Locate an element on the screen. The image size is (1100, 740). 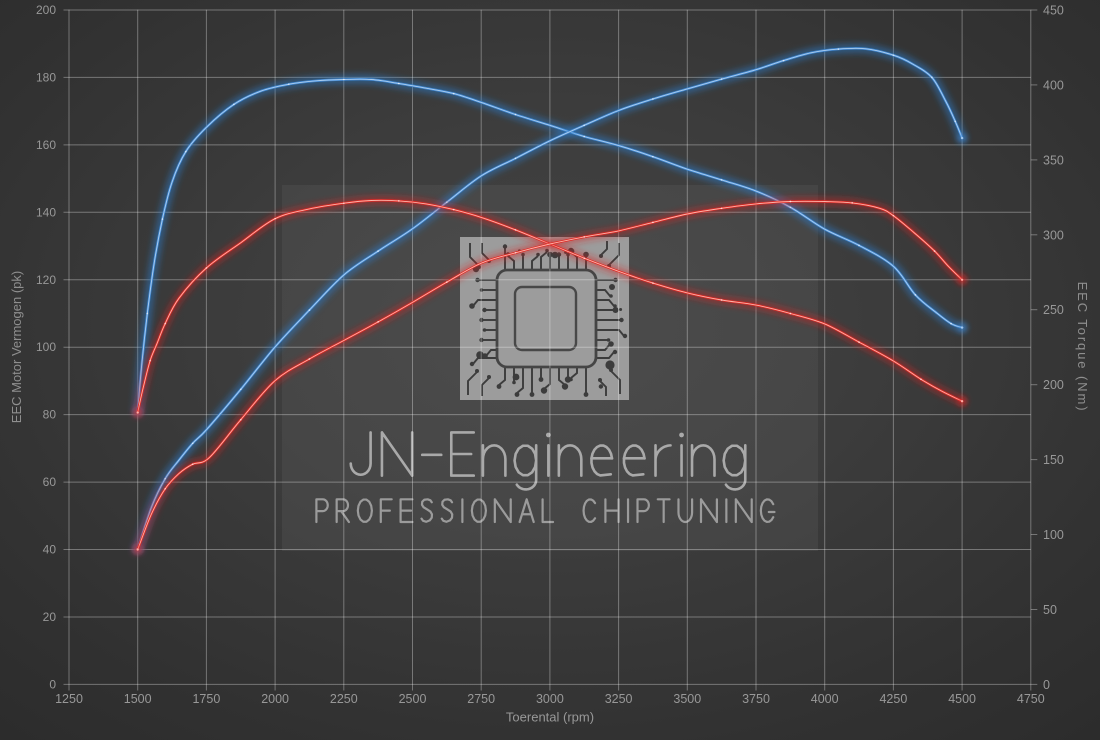
svg-text: 3250 is located at coordinates (619, 699).